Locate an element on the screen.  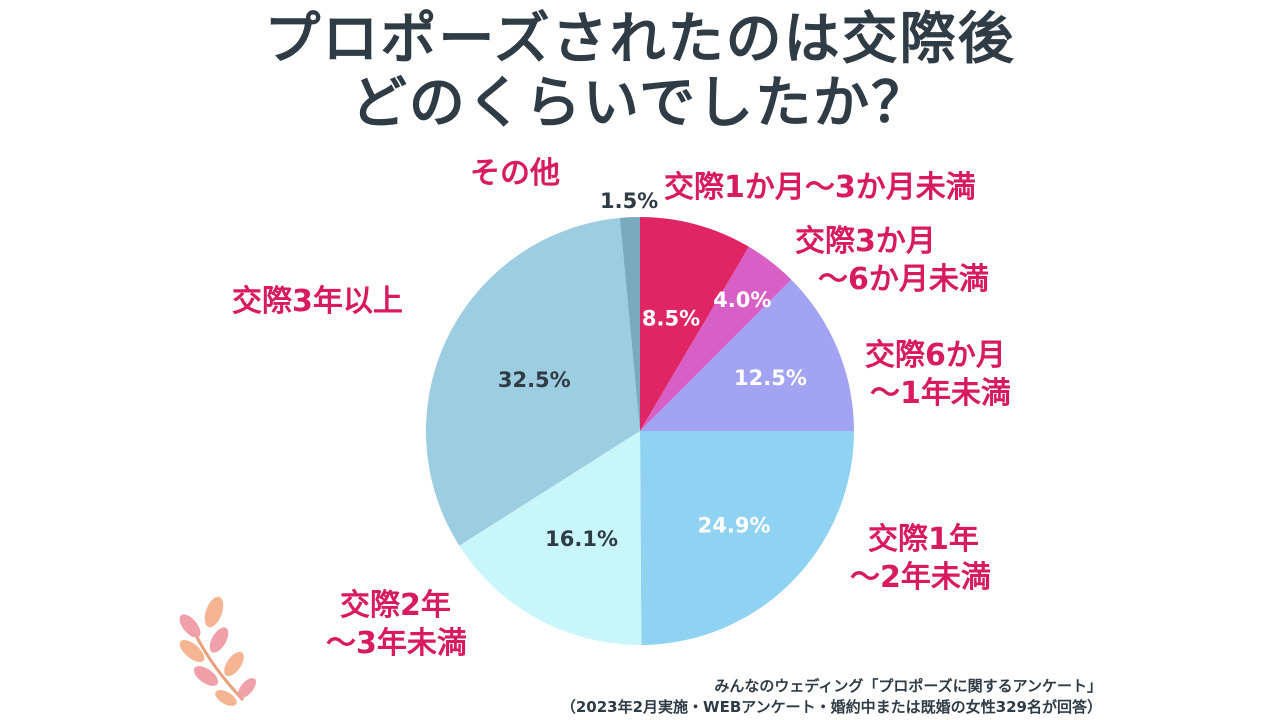
pie-value-label: 32.5% is located at coordinates (534, 380).